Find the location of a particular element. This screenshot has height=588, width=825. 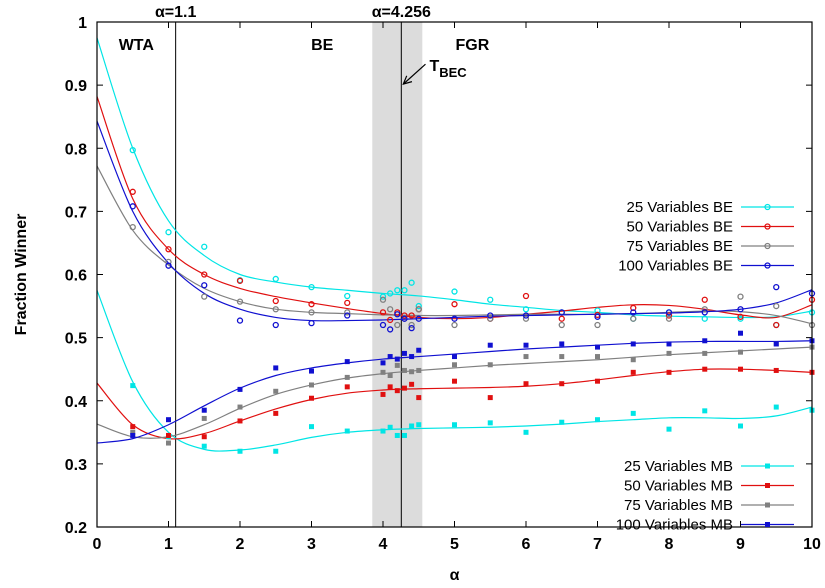

tbec-arrow-line is located at coordinates (414, 74).